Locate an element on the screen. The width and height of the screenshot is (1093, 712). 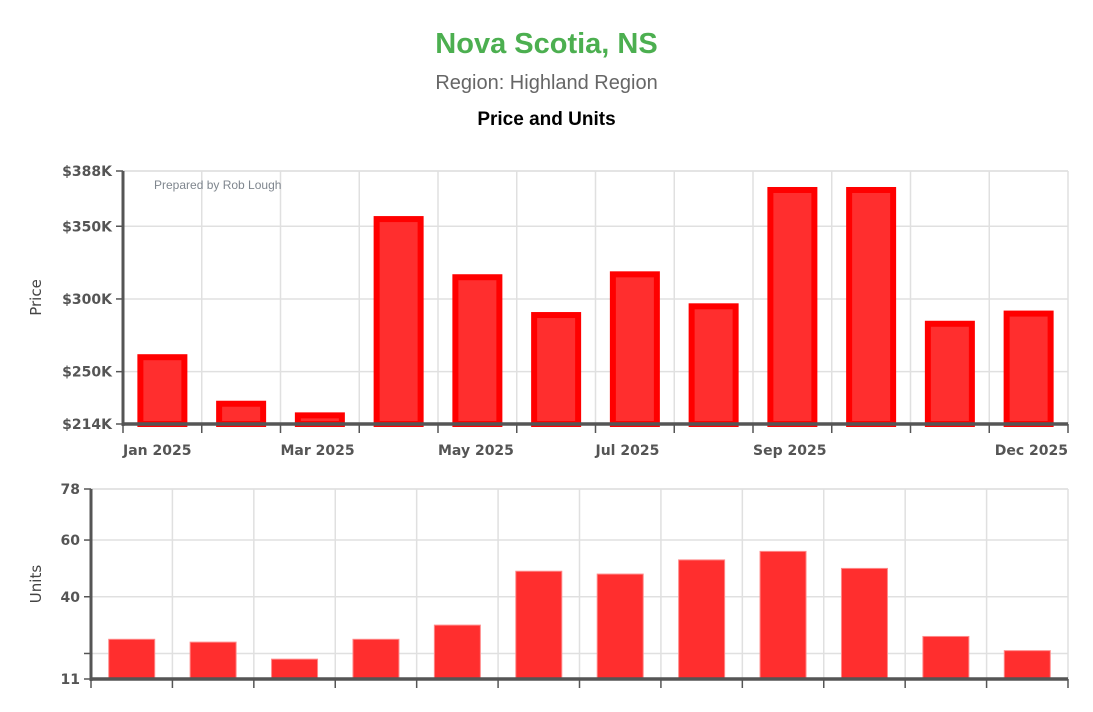
bar-oct-2025: Oct 2025: 50 is located at coordinates (864, 623).